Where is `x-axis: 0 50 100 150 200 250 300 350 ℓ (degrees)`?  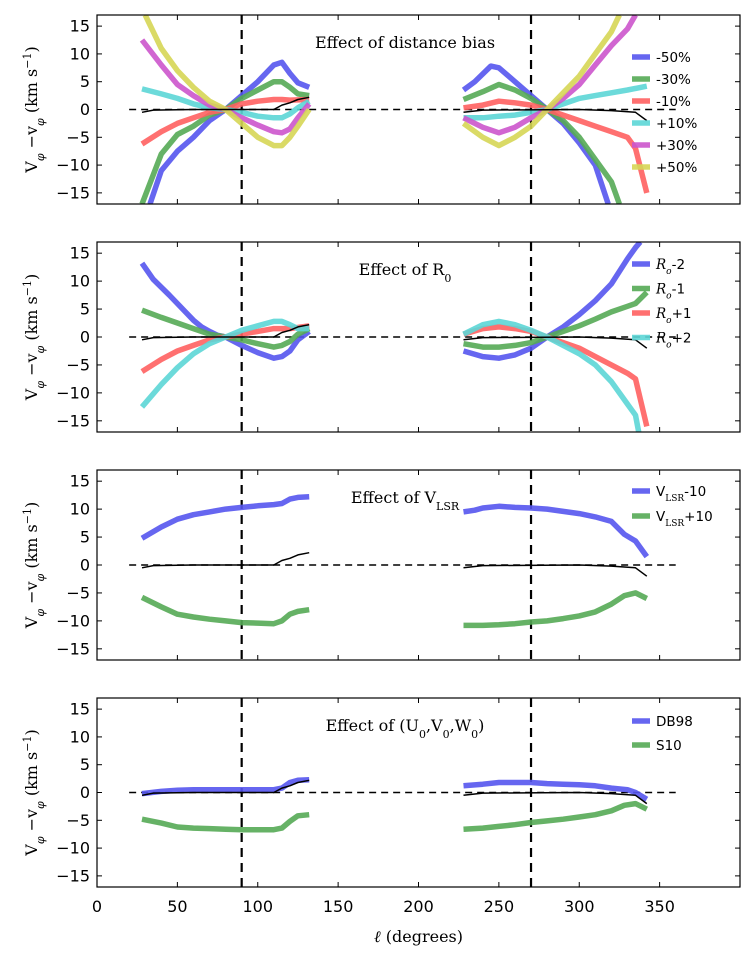 x-axis: 0 50 100 150 200 250 300 350 ℓ (degrees) is located at coordinates (383, 921).